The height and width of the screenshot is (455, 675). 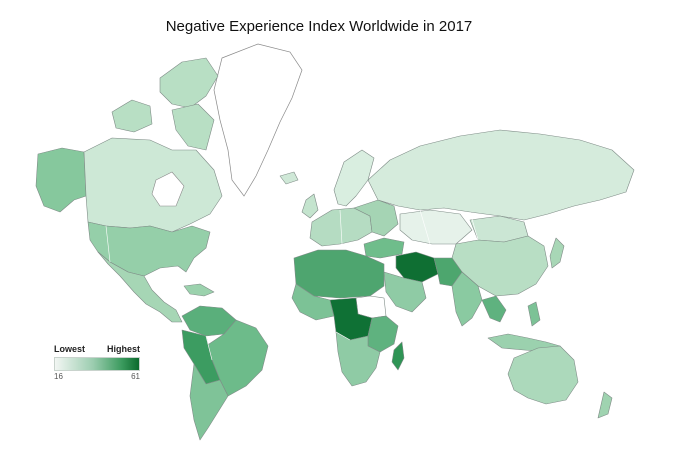 I want to click on uk-ireland, so click(x=310, y=206).